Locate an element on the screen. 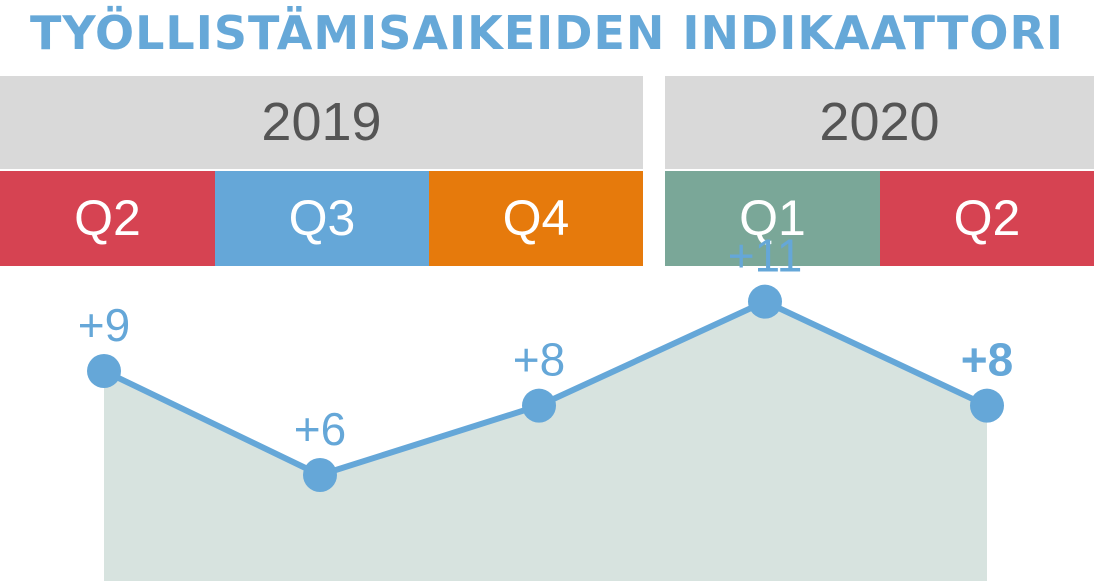 This screenshot has width=1094, height=581. quarter-header-2019-q3: Q3 is located at coordinates (322, 218).